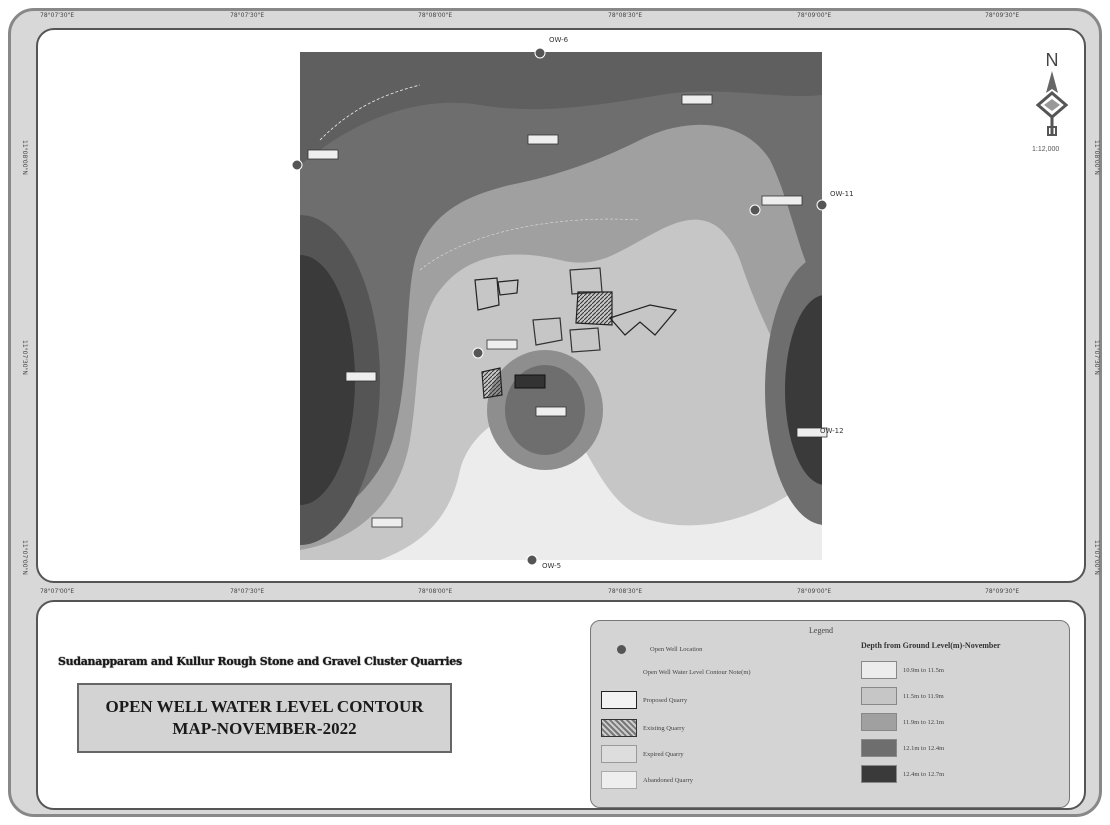 Image resolution: width=1110 pixels, height=825 pixels. I want to click on north-arrow: N 1:12,000, so click(1052, 105).